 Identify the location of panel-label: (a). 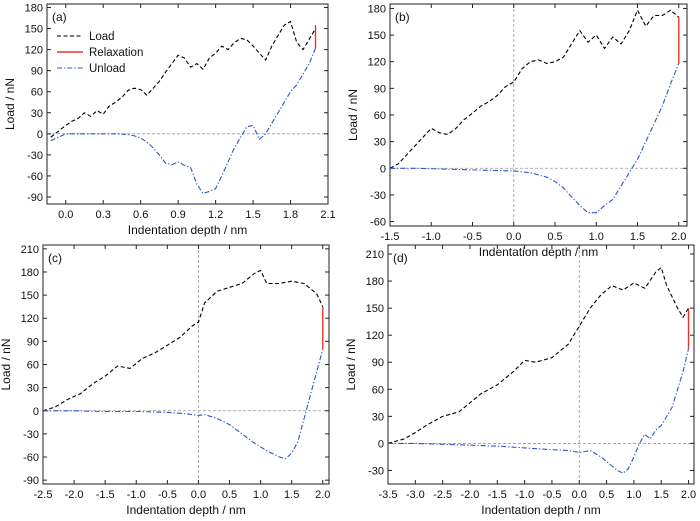
(59, 17).